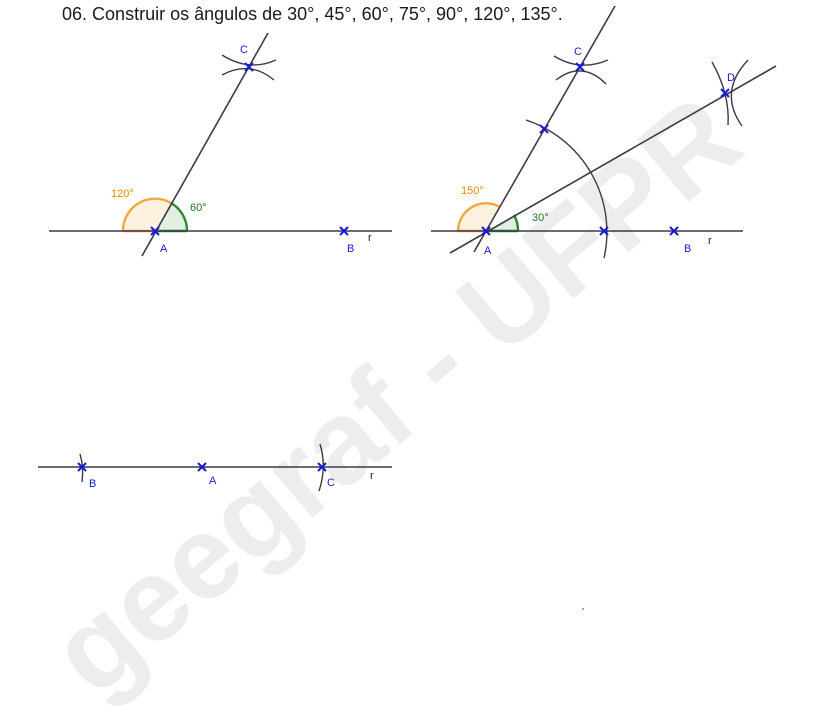 This screenshot has width=817, height=724. I want to click on point-d-marker, so click(725, 93).